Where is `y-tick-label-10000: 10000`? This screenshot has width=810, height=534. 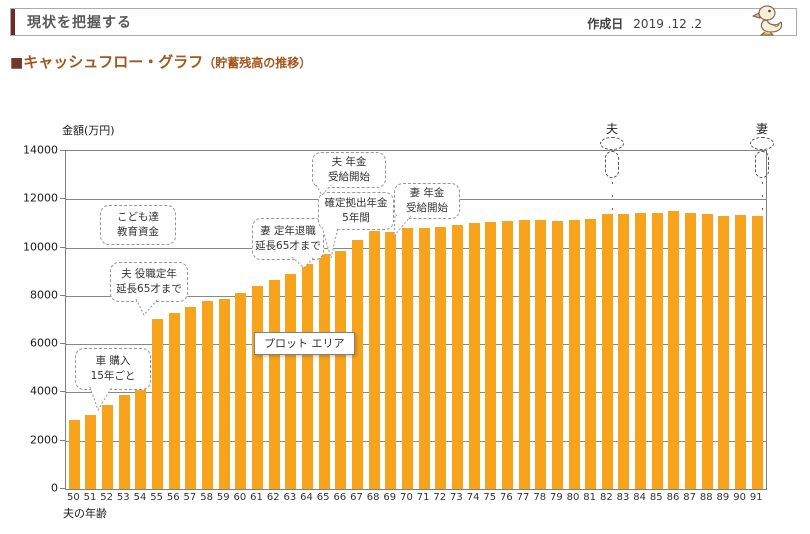 y-tick-label-10000: 10000 is located at coordinates (40, 247).